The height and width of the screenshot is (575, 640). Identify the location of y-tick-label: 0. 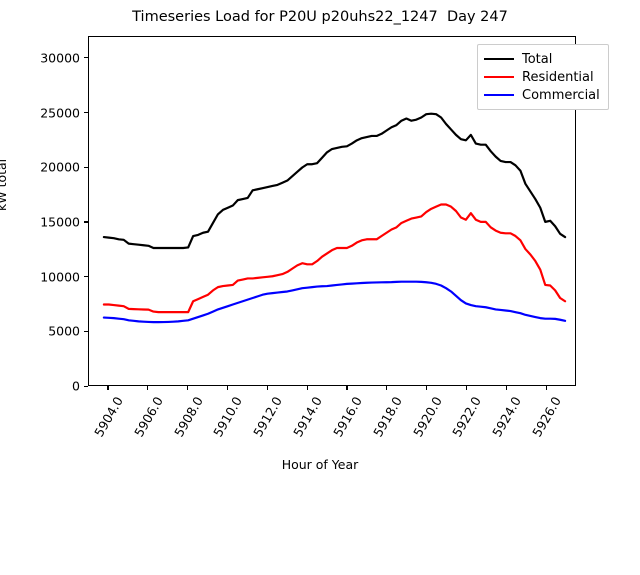
(76, 386).